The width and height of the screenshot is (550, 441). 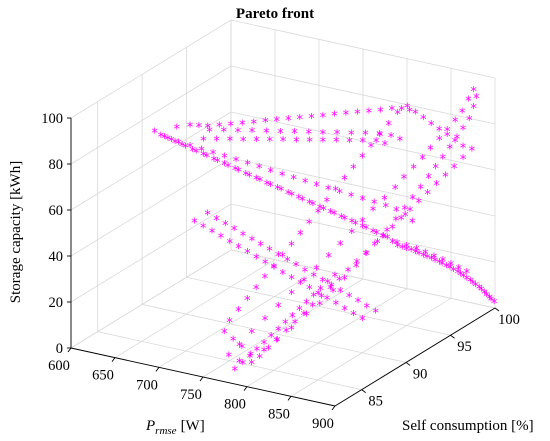 I want to click on chart-title: Pareto front, so click(x=275, y=14).